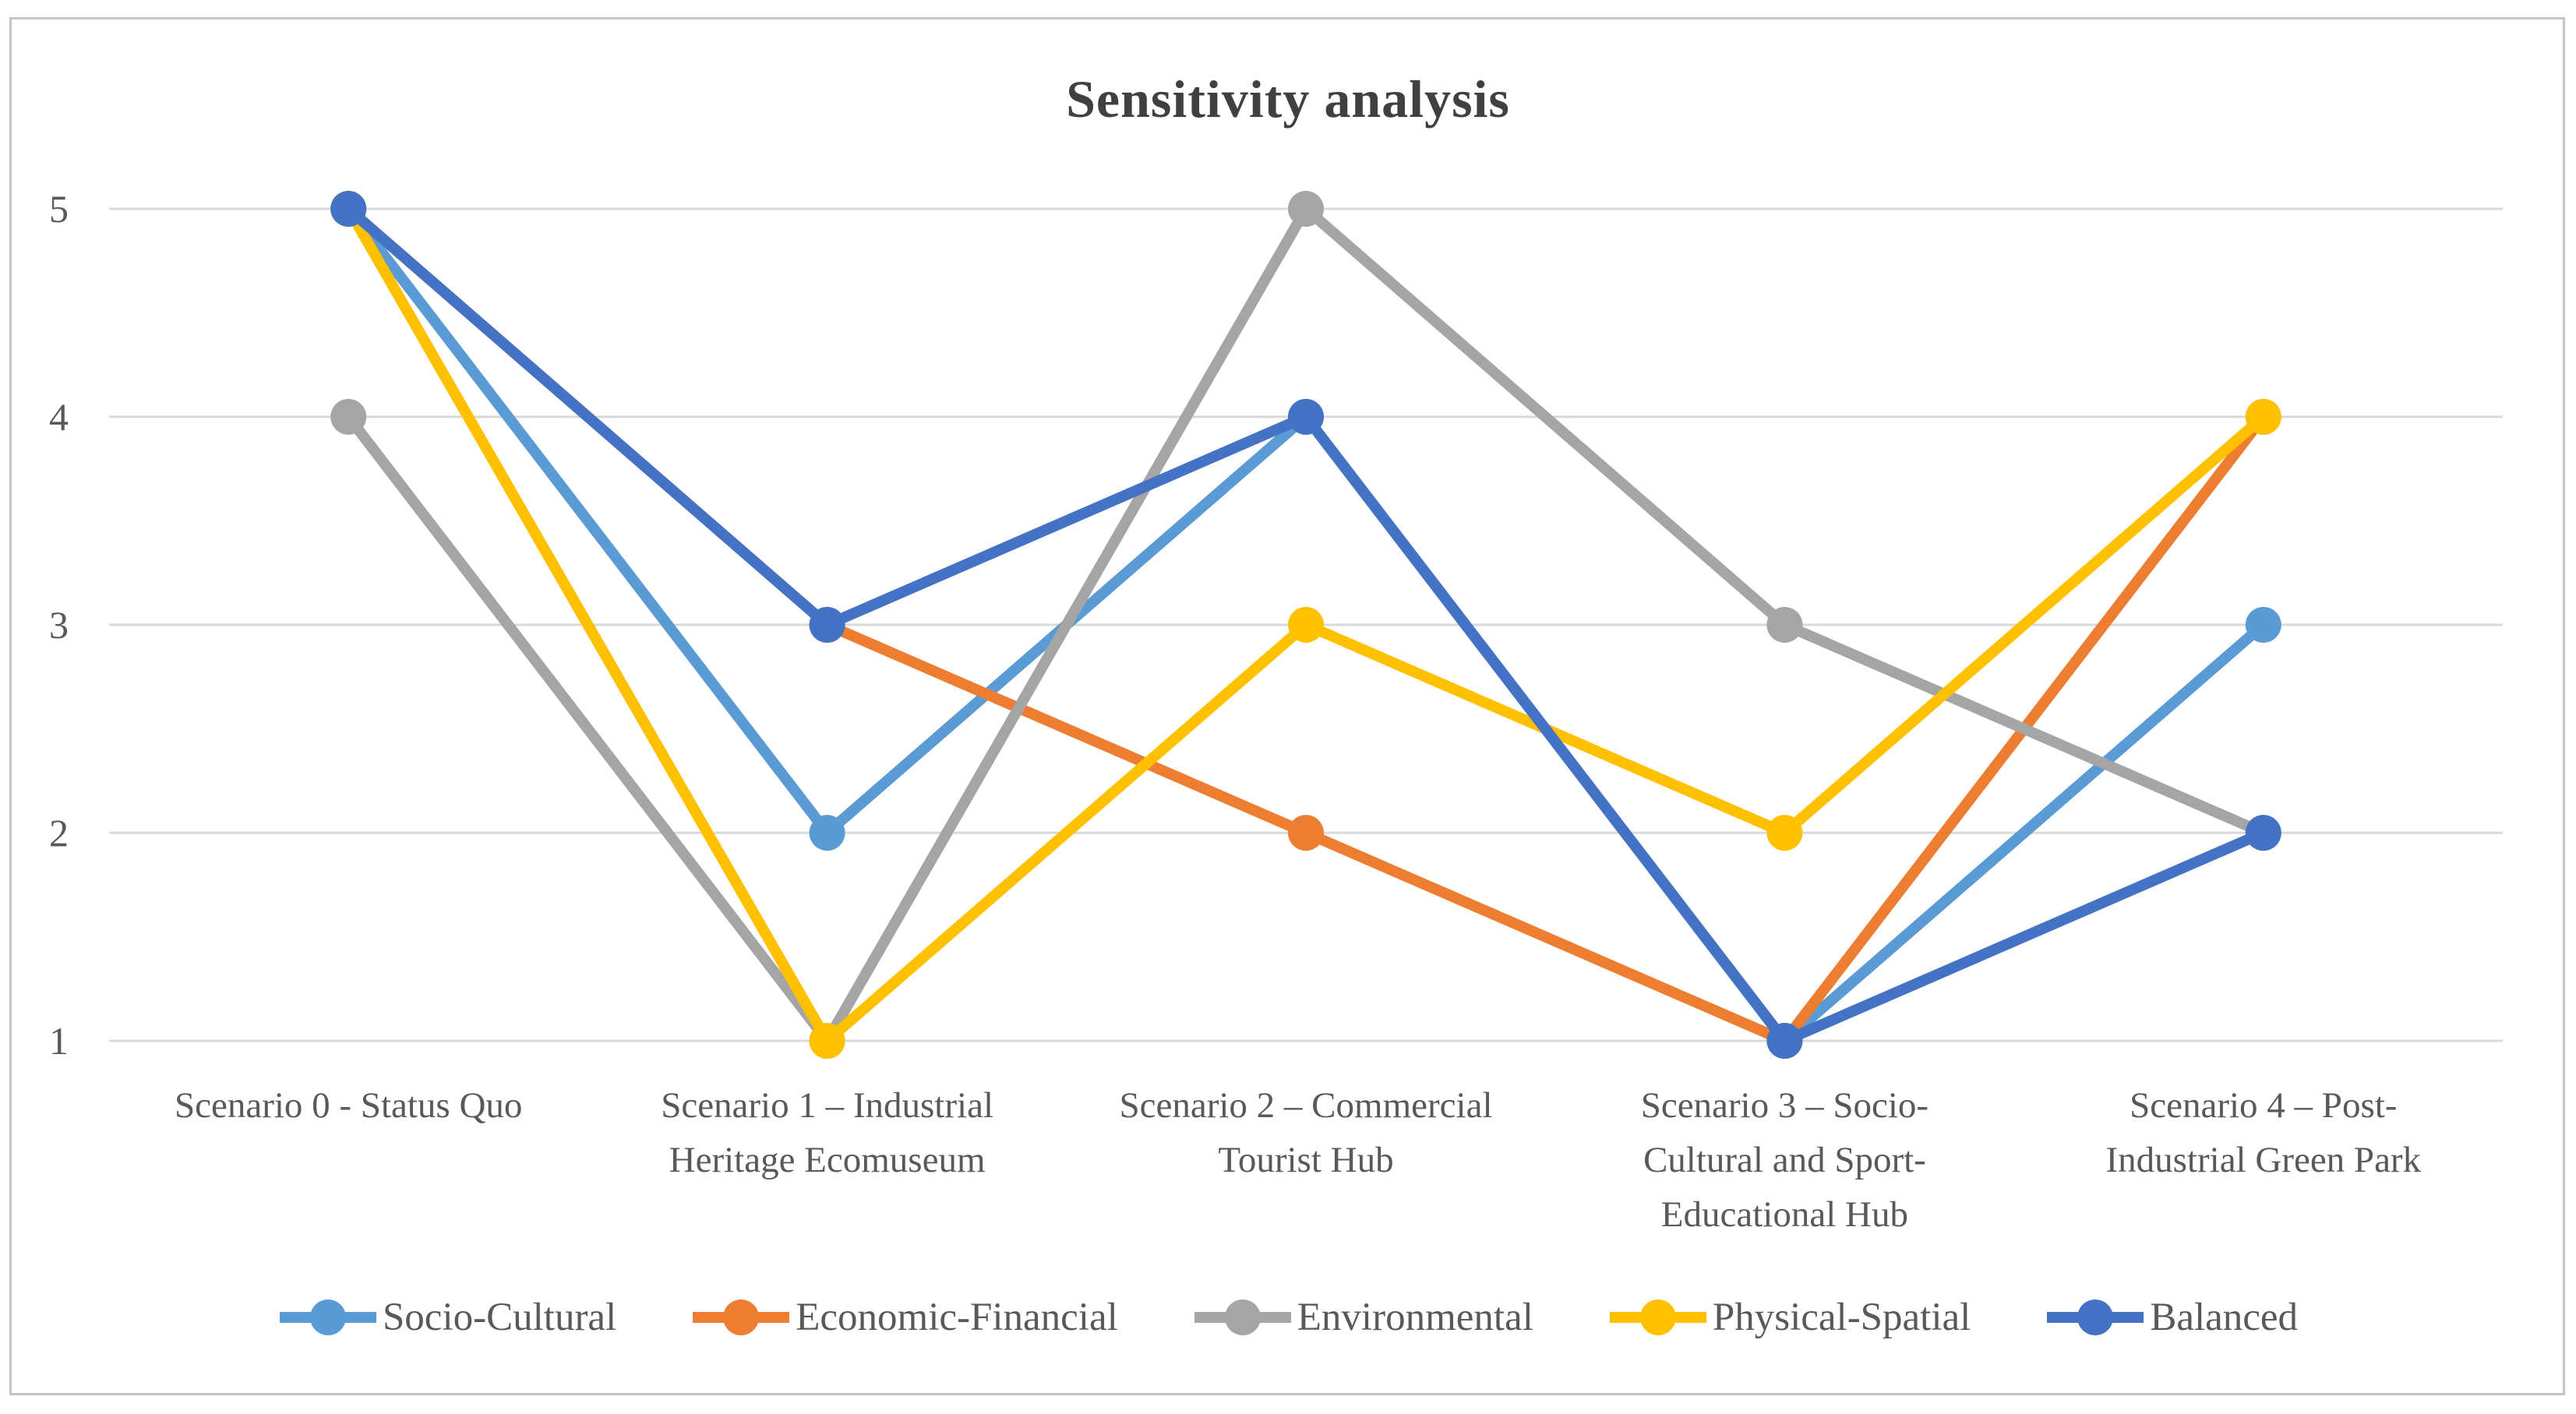 Image resolution: width=2576 pixels, height=1414 pixels. Describe the element at coordinates (348, 1105) in the screenshot. I see `x-axis-label: Scenario 0 - Status Quo` at that location.